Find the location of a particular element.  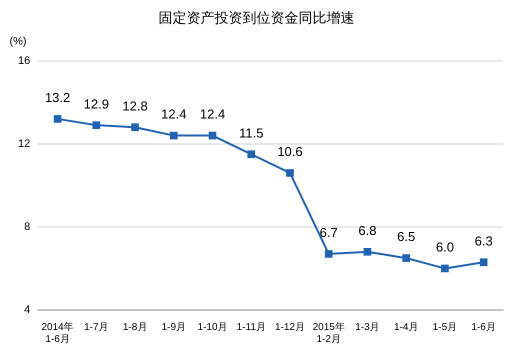

data-label: 6.8 is located at coordinates (367, 230).